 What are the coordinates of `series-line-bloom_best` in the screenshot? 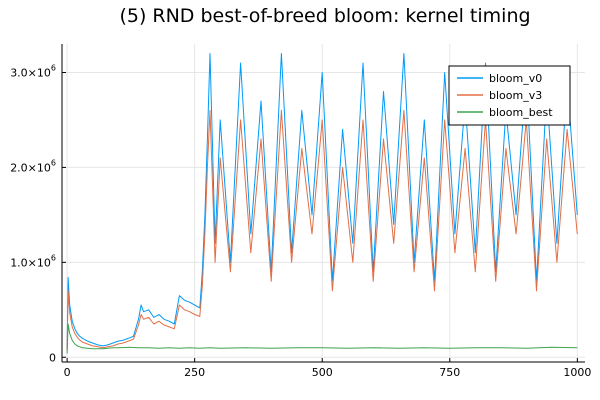 It's located at (322, 338).